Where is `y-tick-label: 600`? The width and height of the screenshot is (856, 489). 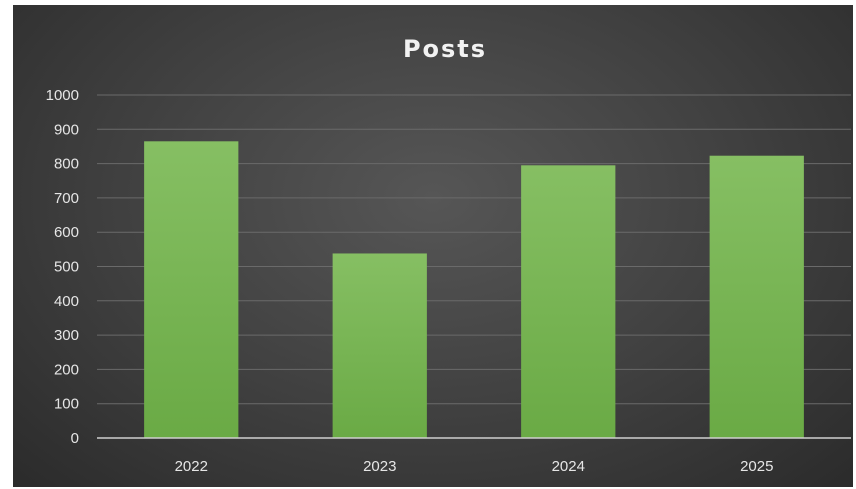 y-tick-label: 600 is located at coordinates (66, 232).